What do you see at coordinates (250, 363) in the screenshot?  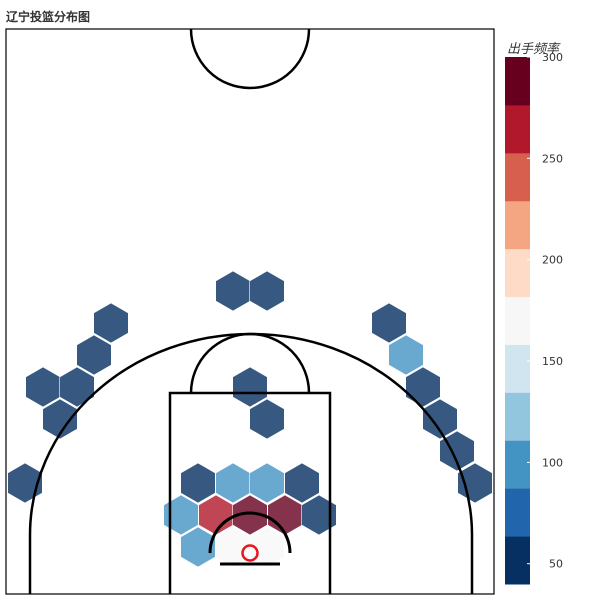 I see `free-throw-circle` at bounding box center [250, 363].